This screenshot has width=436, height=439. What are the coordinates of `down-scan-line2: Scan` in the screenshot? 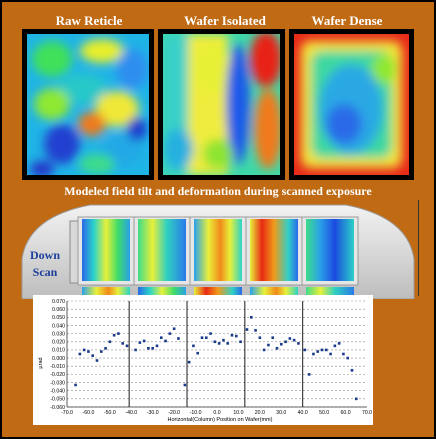 It's located at (45, 272).